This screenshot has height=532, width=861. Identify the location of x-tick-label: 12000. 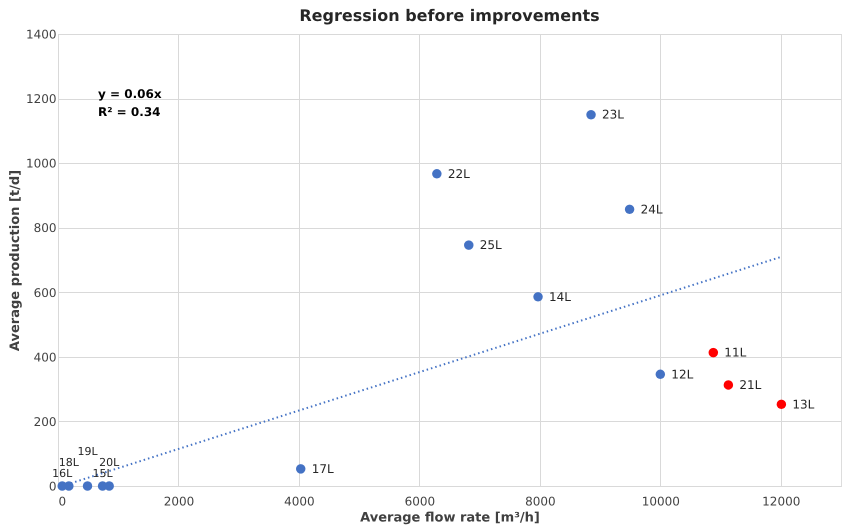
(781, 501).